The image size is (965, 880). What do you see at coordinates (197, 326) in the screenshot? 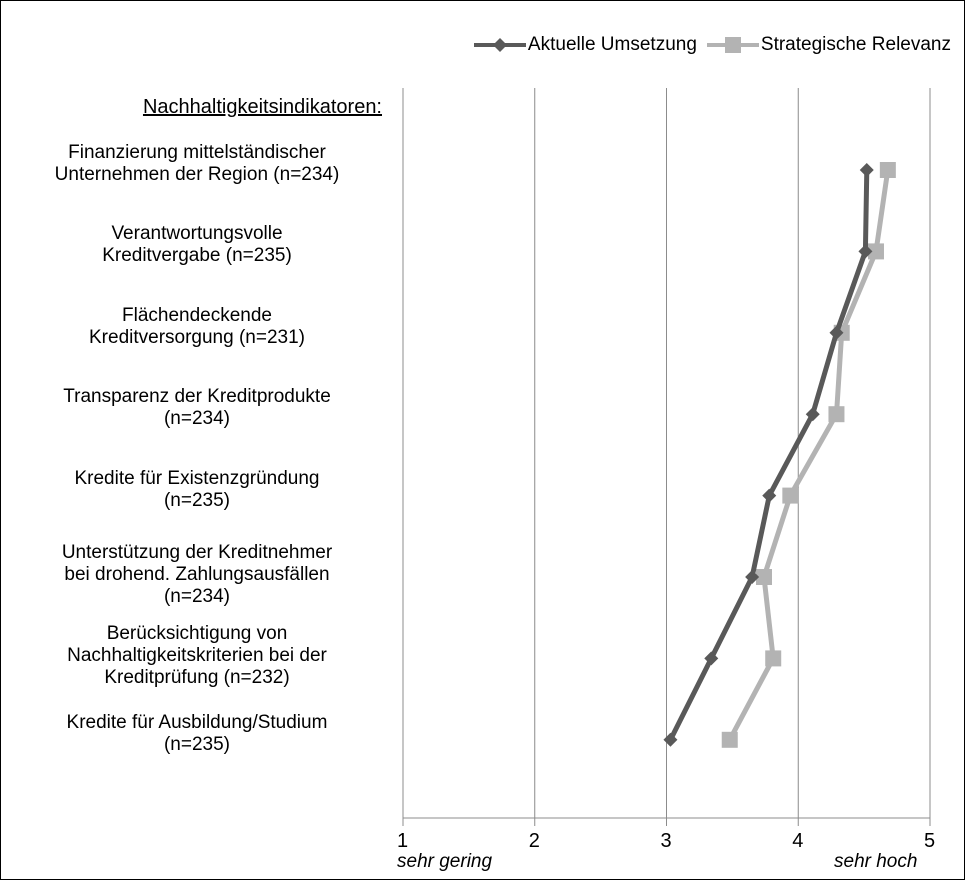
I see `category-label: Flächendeckende Kreditversorgung (n=231)` at bounding box center [197, 326].